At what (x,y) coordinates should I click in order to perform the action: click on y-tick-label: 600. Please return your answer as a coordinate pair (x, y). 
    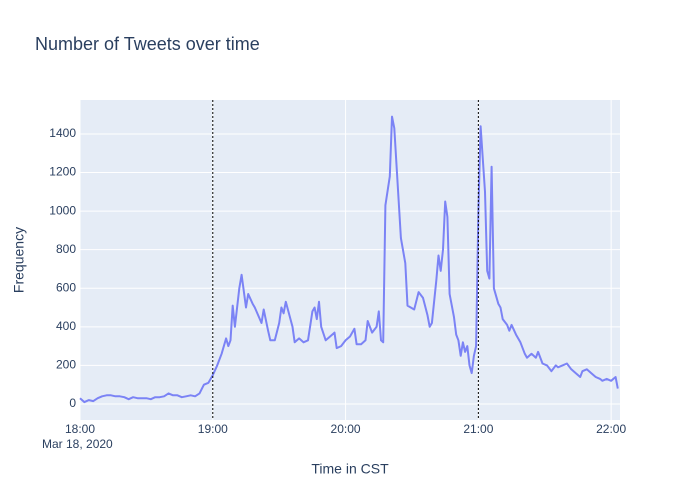
    Looking at the image, I should click on (66, 287).